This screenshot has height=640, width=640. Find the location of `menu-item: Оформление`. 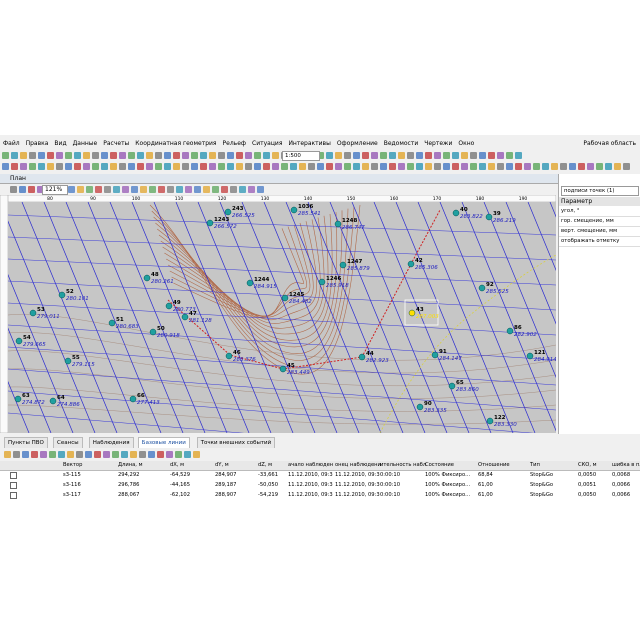

menu-item: Оформление is located at coordinates (357, 143).